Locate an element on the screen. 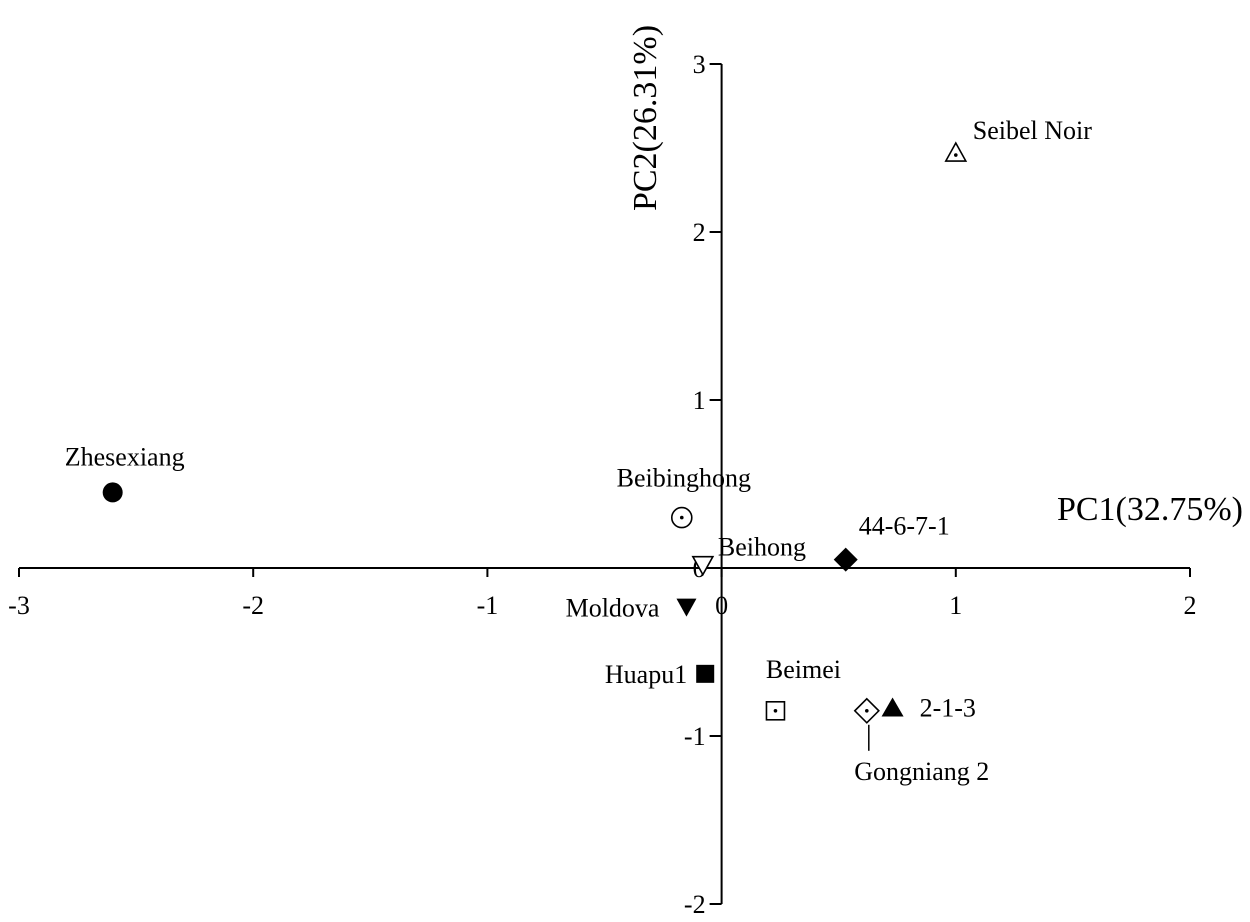 The image size is (1250, 922). x-tick-label: -2 is located at coordinates (253, 605).